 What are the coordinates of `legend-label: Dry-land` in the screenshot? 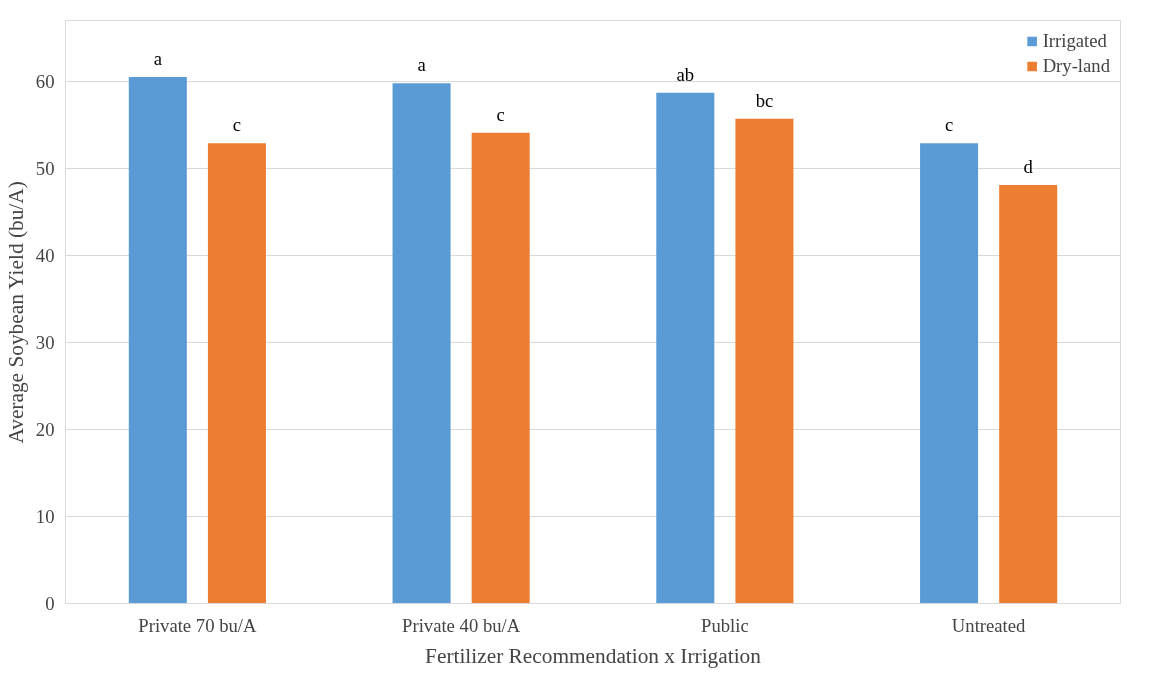 It's located at (1076, 66).